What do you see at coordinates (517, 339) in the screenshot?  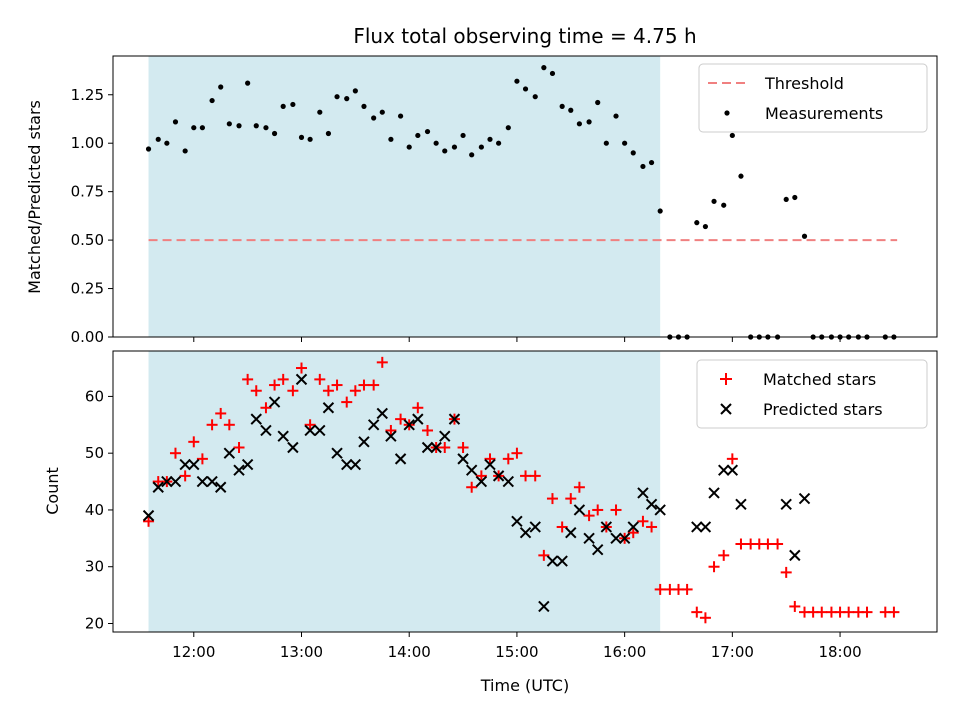 I see `top-x-axis-ticks` at bounding box center [517, 339].